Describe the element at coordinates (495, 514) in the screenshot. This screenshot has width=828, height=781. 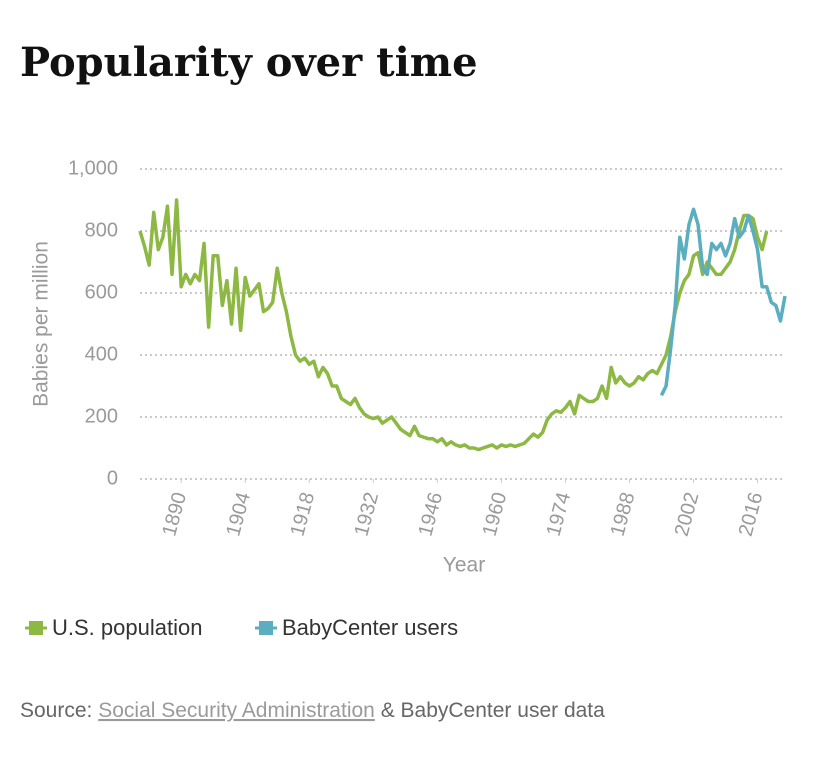
I see `x-tick-label: 1960` at that location.